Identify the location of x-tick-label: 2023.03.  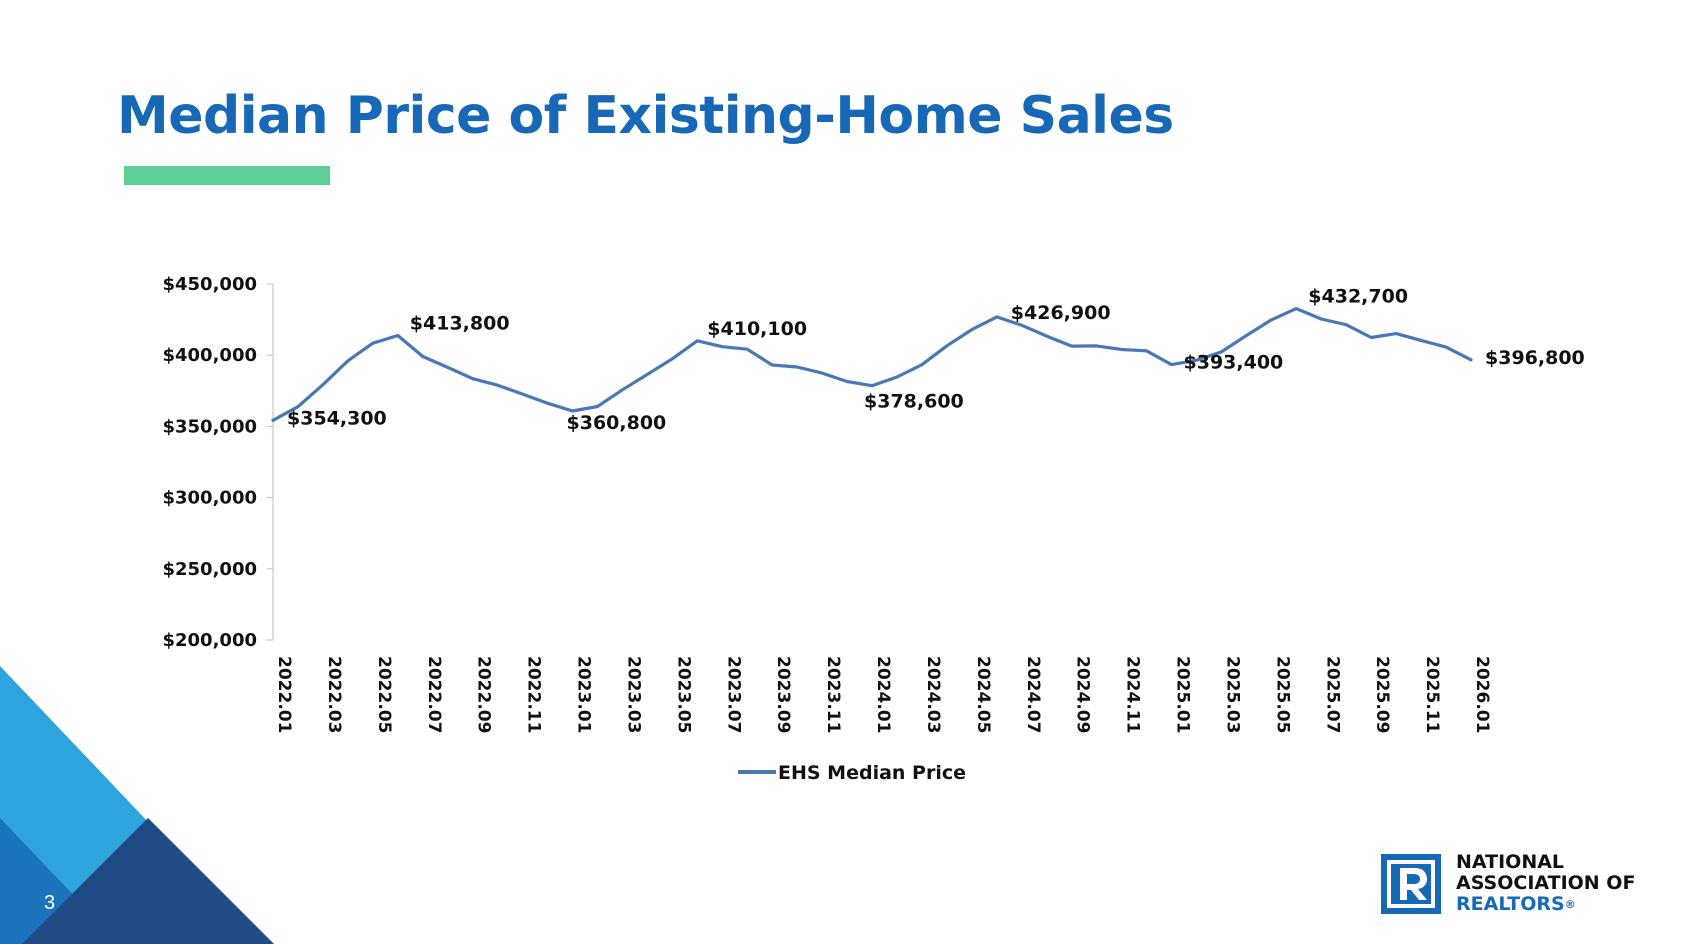
(633, 694).